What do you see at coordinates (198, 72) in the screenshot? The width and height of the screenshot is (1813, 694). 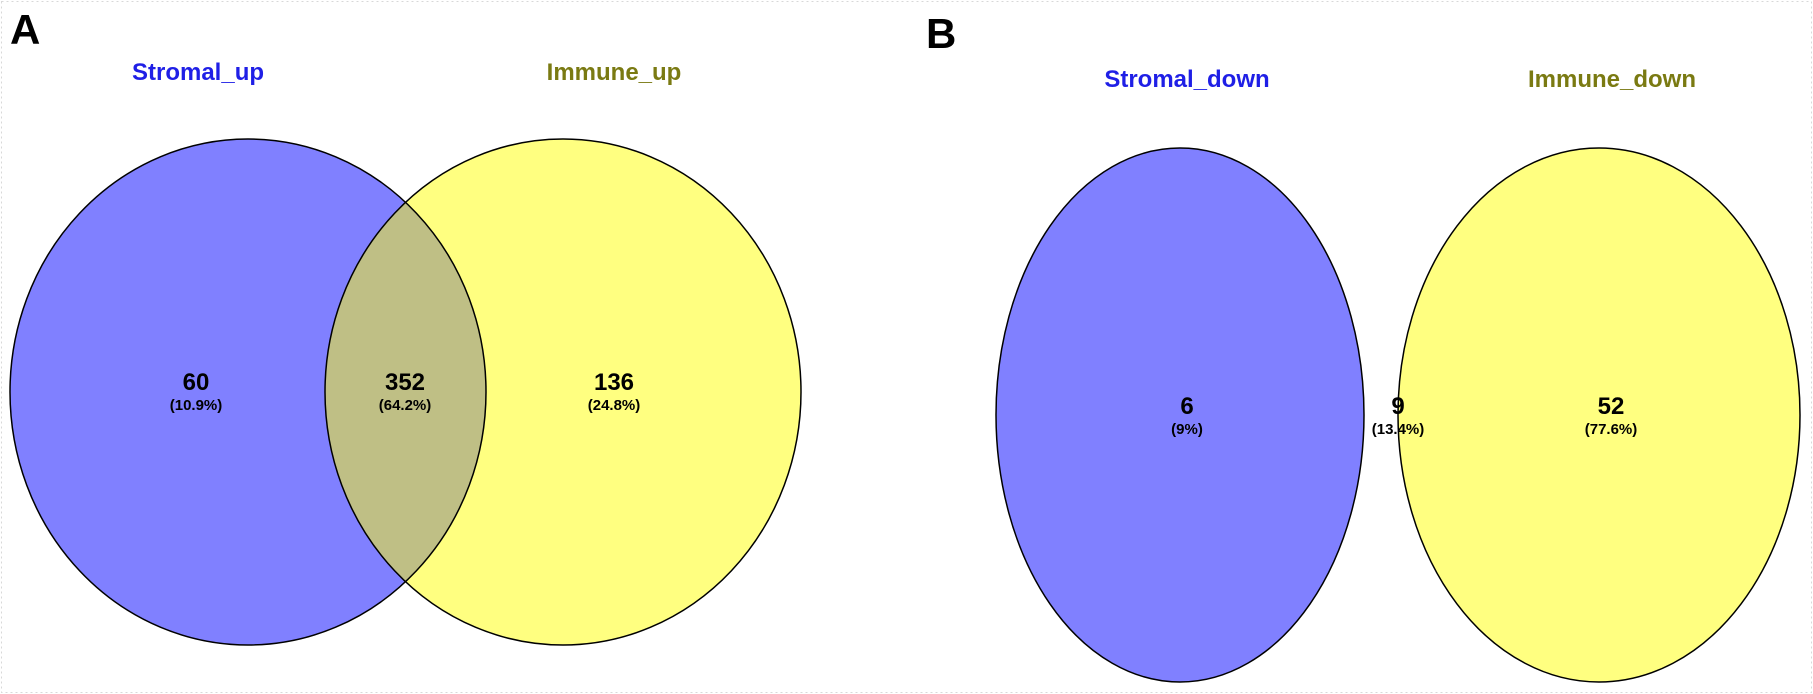 I see `left-set-label-a: Stromal_up` at bounding box center [198, 72].